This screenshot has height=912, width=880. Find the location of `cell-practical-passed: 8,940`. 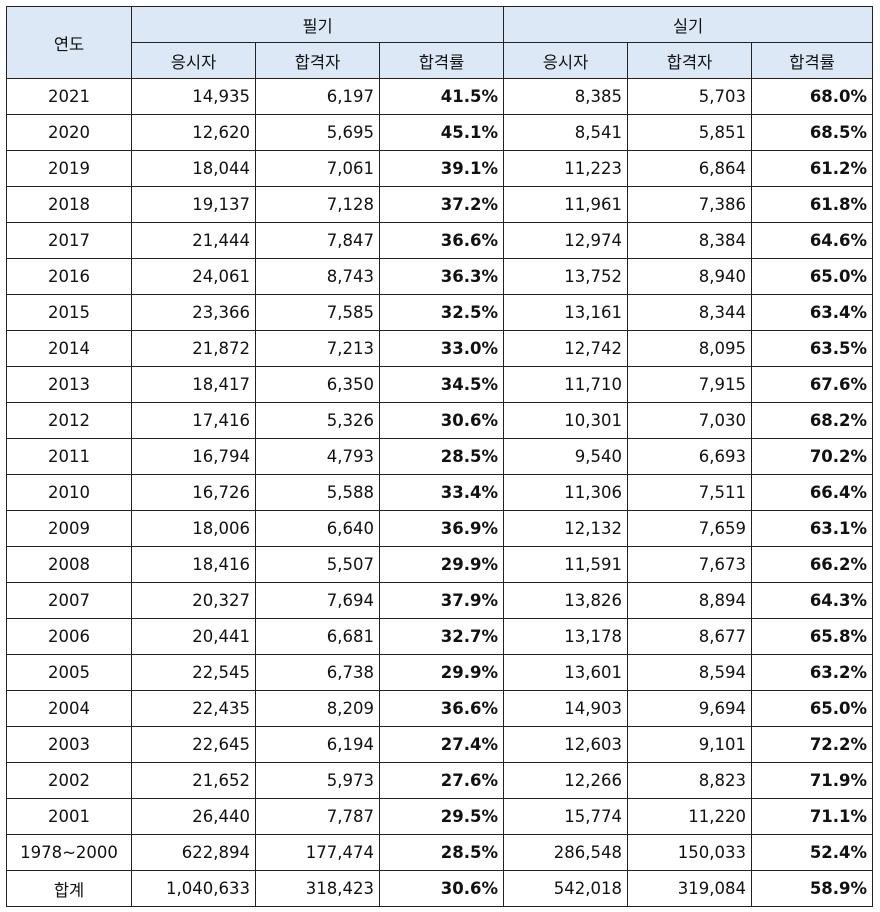

cell-practical-passed: 8,940 is located at coordinates (690, 276).